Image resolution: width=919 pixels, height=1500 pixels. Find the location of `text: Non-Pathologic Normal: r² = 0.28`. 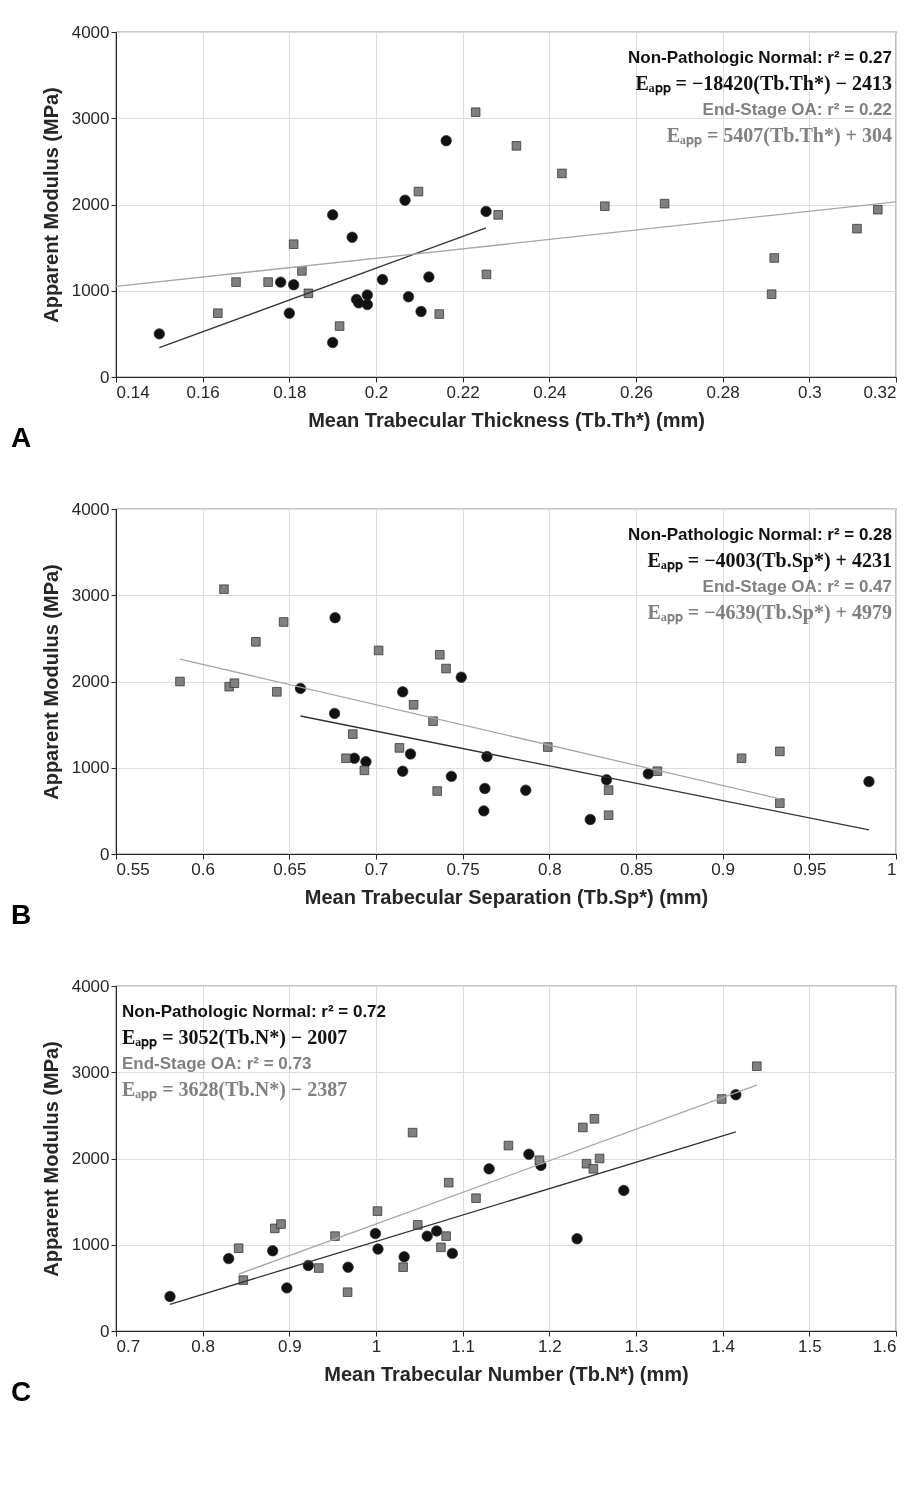

text: Non-Pathologic Normal: r² = 0.28 is located at coordinates (759, 534).